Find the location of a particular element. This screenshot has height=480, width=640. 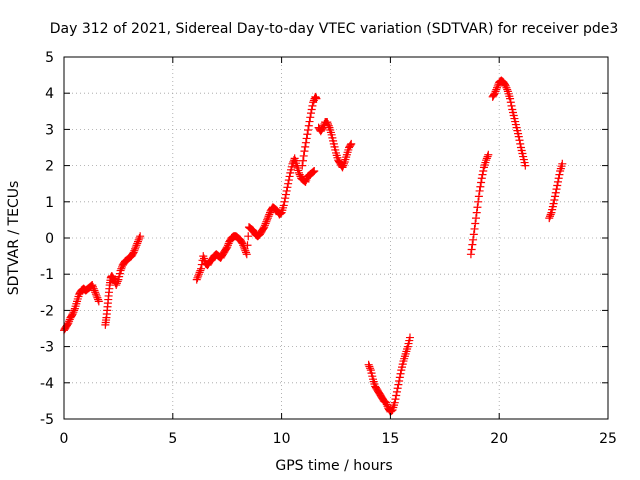

y-tick-label: -2 is located at coordinates (47, 311).